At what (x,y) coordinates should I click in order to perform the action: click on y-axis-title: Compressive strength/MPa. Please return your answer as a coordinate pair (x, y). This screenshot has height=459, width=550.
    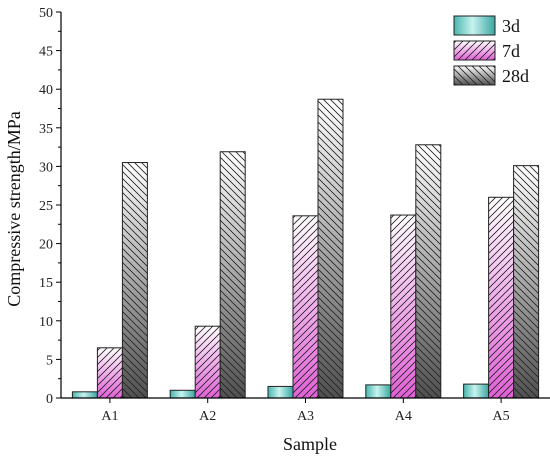
    Looking at the image, I should click on (14, 209).